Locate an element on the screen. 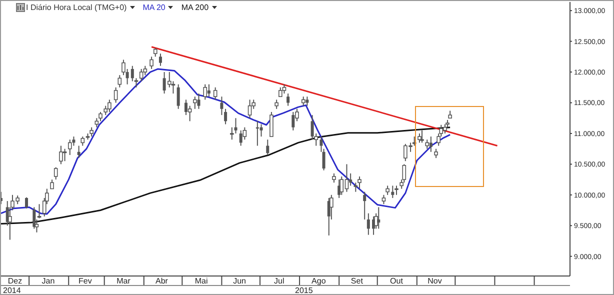  text: MA 200 is located at coordinates (195, 7).